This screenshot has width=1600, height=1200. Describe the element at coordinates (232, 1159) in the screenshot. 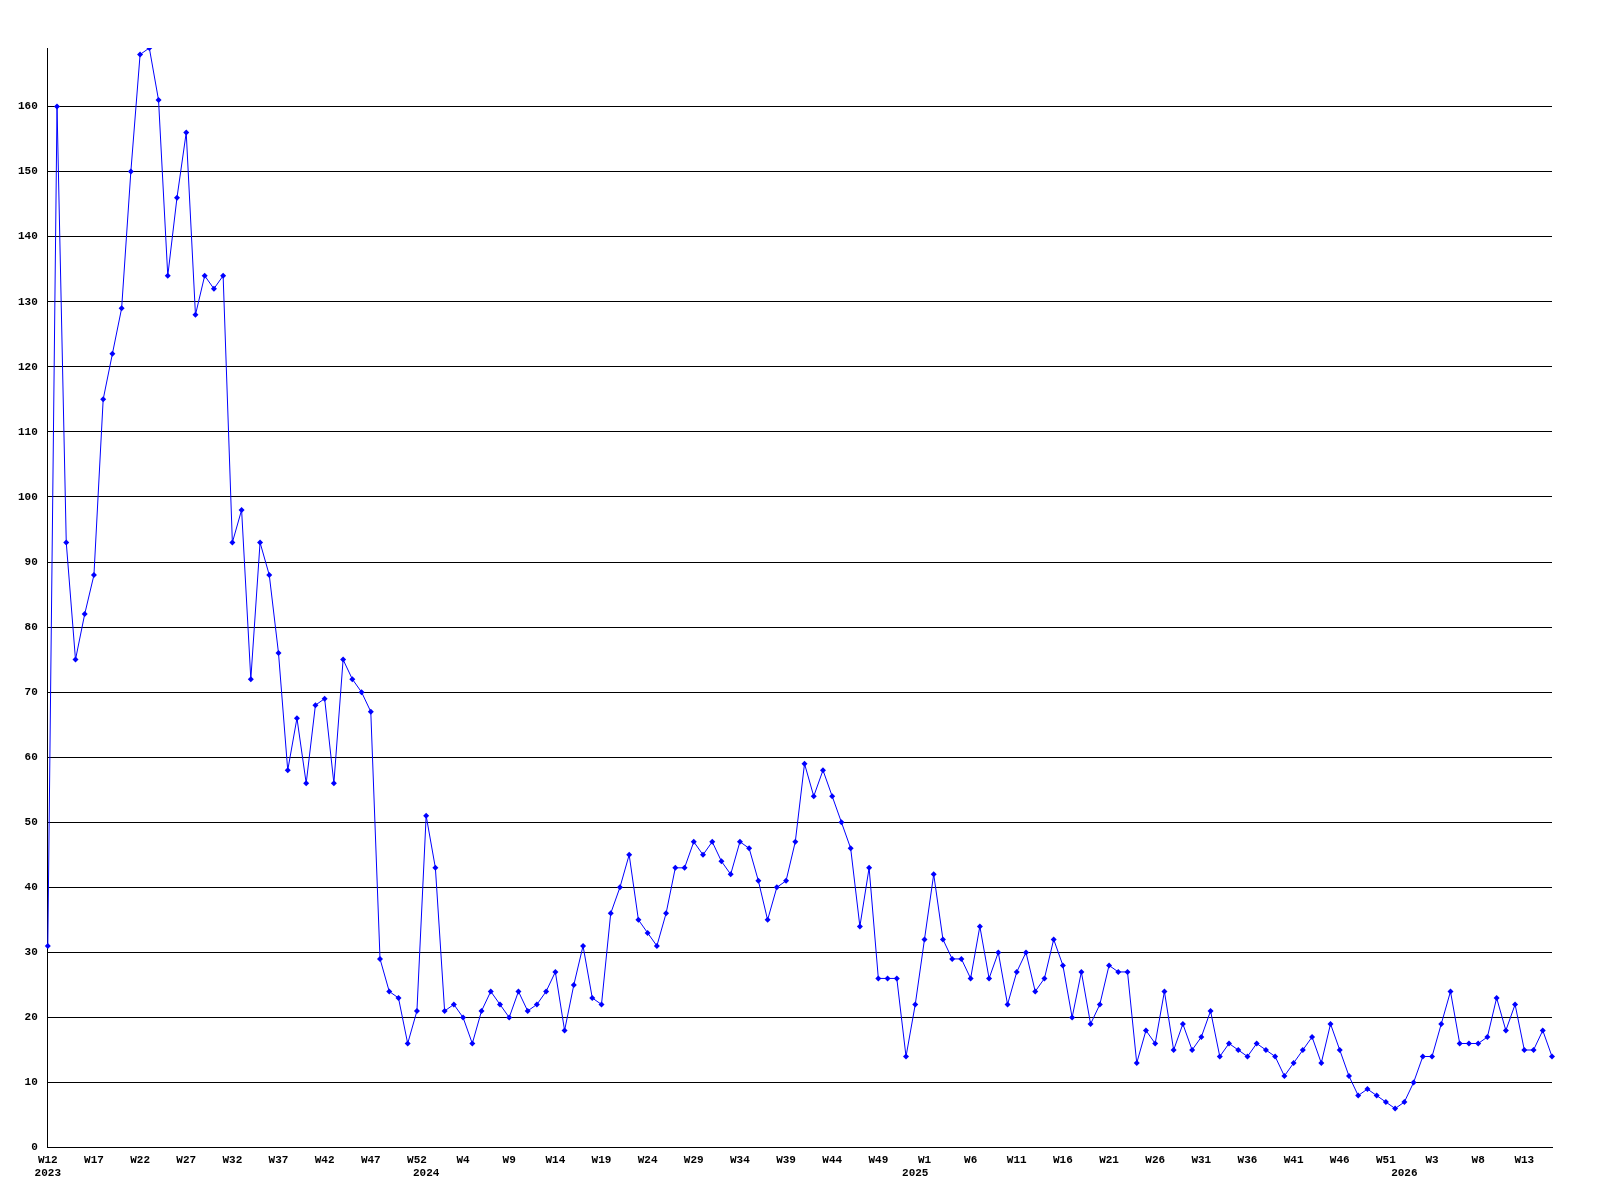

I see `x-tick-label: W32` at that location.